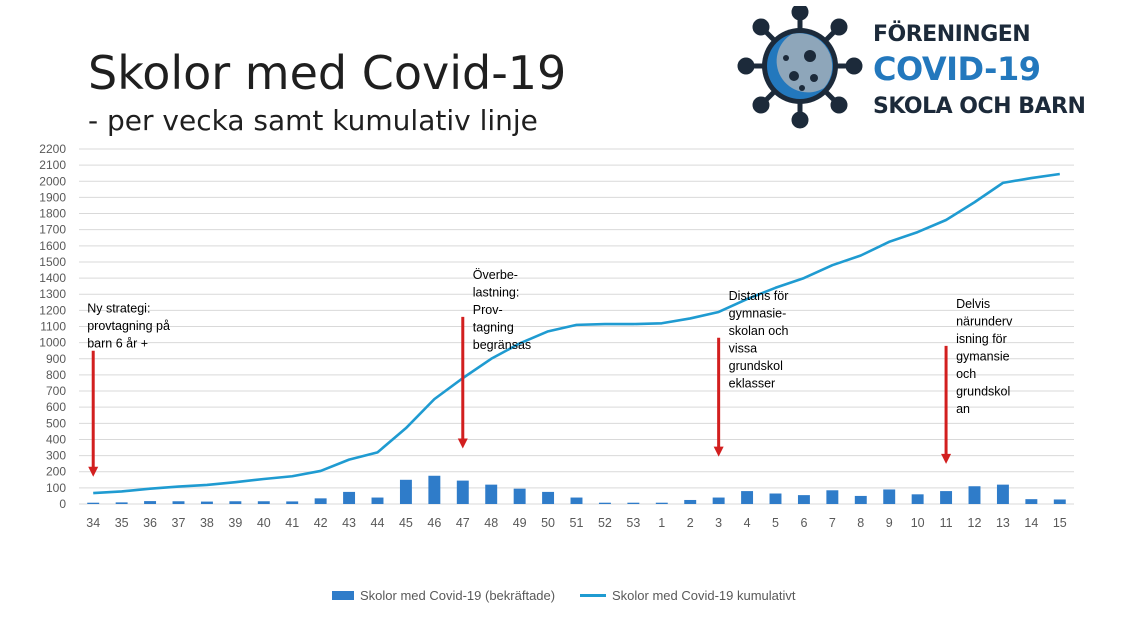  I want to click on annotation-text: grundskol, so click(983, 391).